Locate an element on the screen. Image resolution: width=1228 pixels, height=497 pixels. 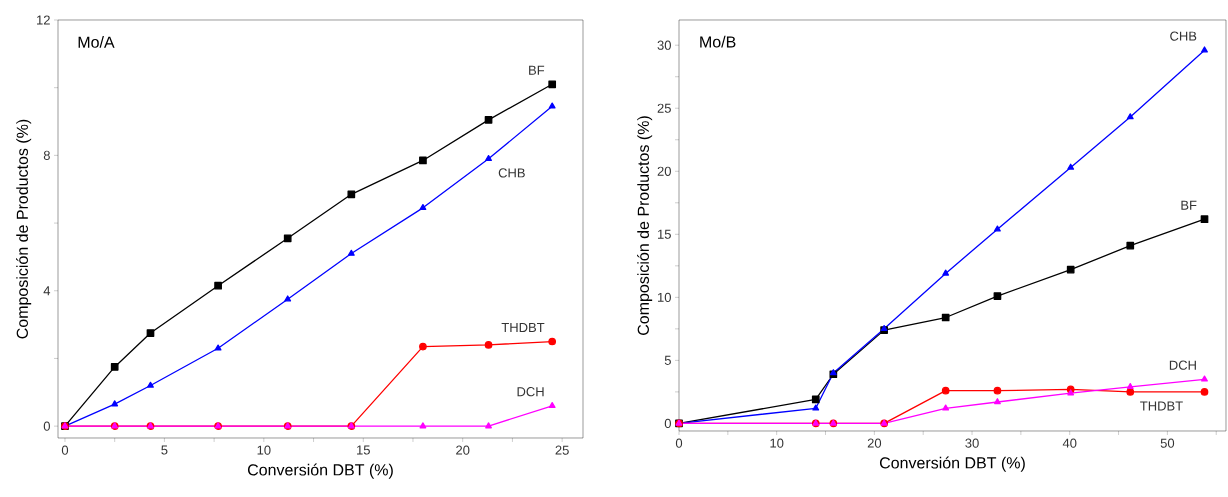
annotation: Mo/B is located at coordinates (718, 41).